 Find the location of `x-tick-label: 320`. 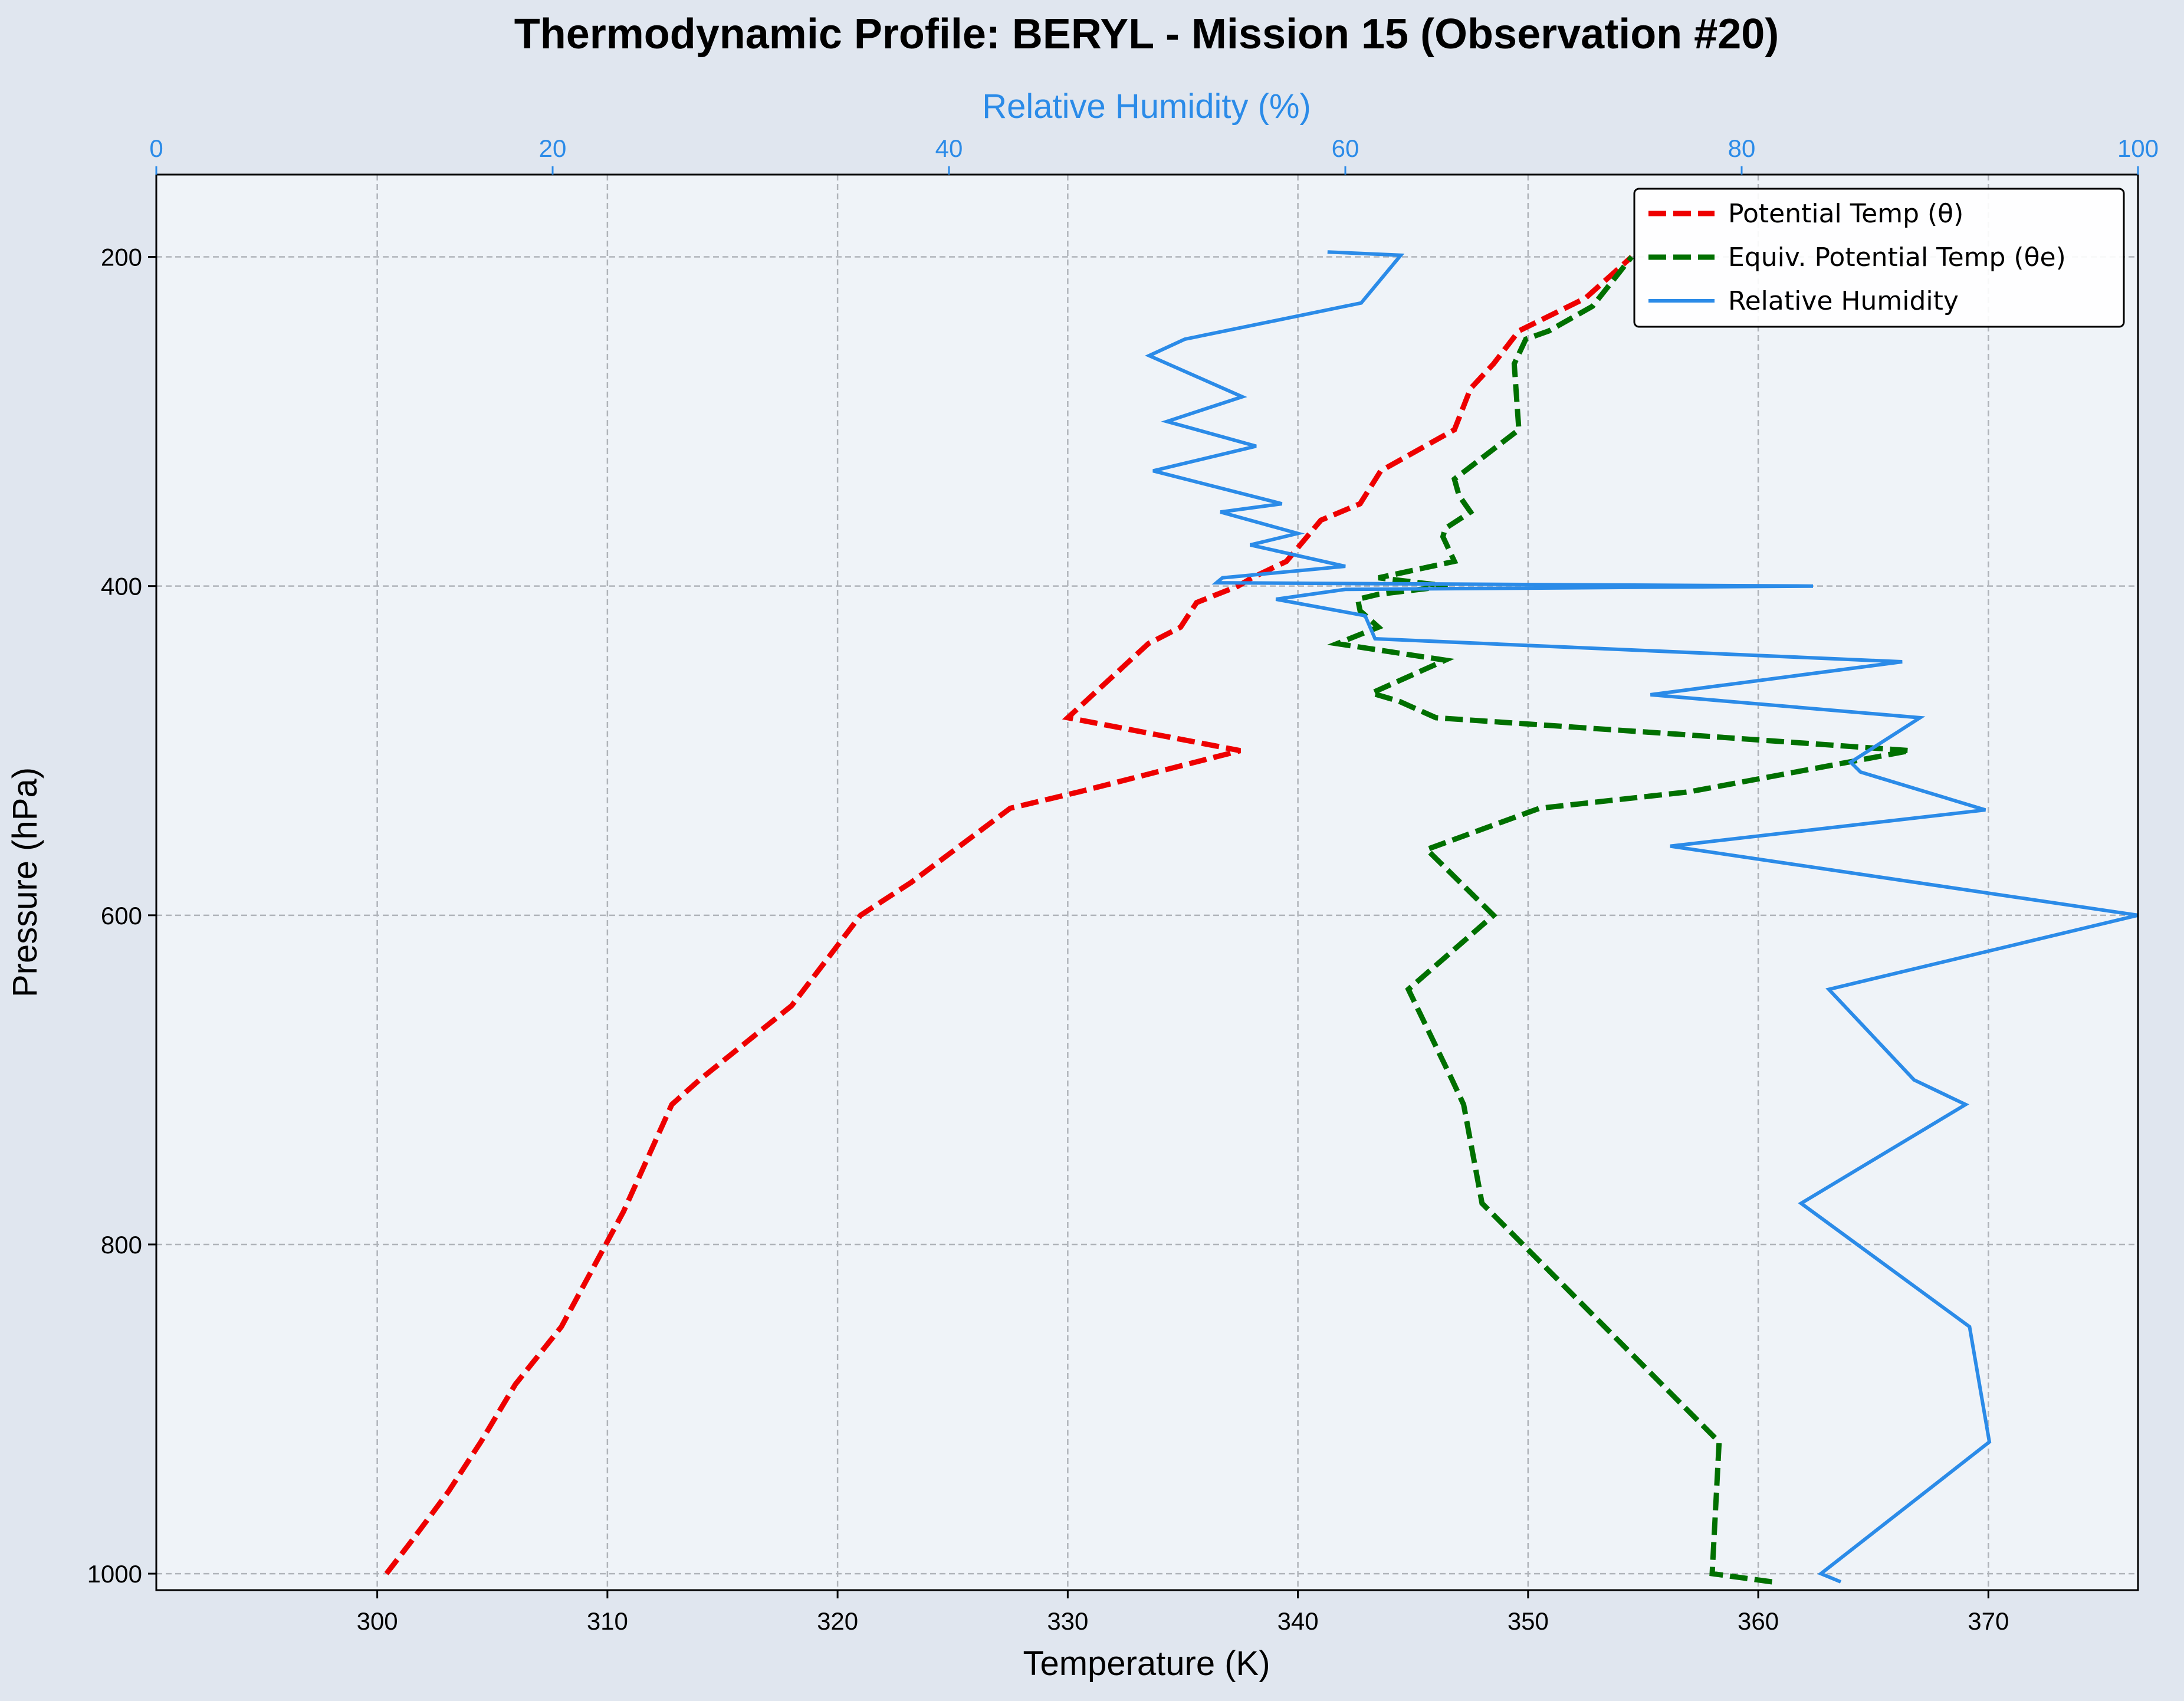

x-tick-label: 320 is located at coordinates (837, 1621).